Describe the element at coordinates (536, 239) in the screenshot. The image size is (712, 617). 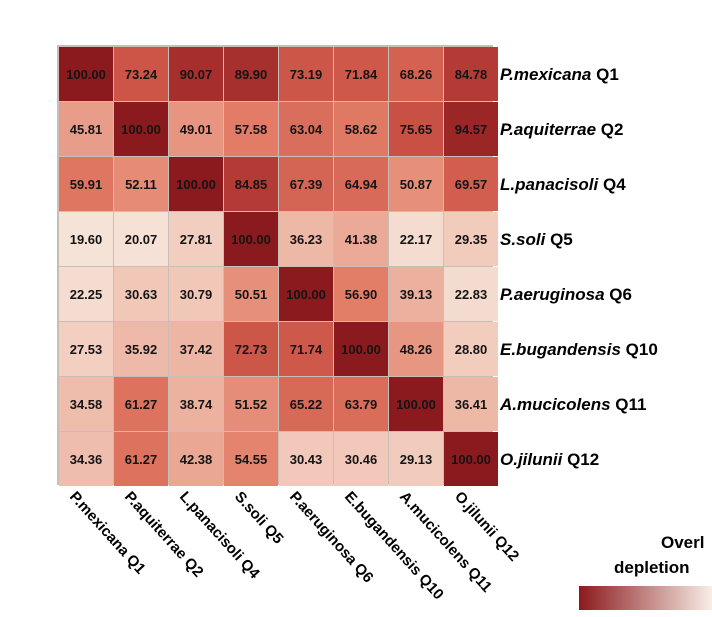
I see `row-label: S.soli Q5` at that location.